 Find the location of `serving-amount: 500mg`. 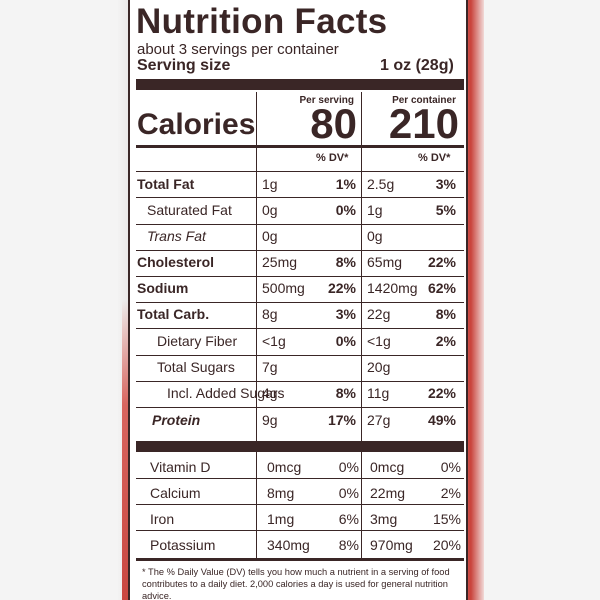

serving-amount: 500mg is located at coordinates (283, 288).